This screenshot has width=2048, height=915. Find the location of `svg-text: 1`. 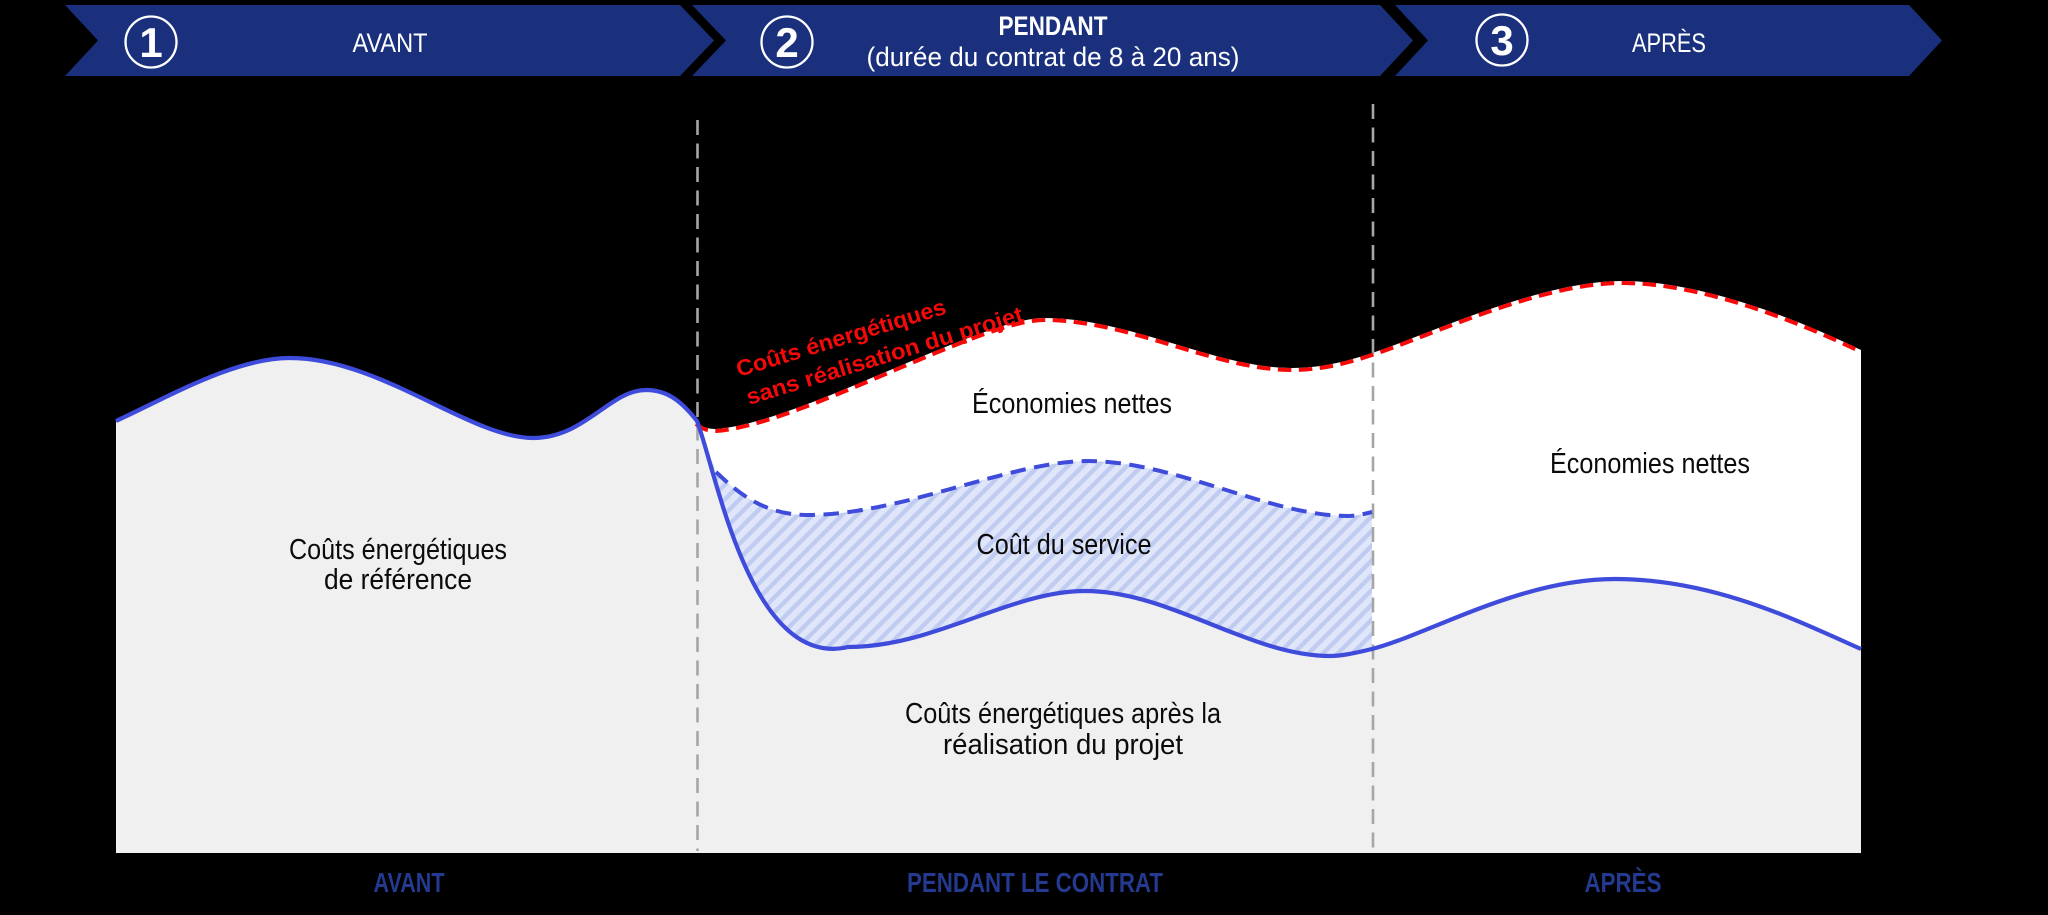

svg-text: 1 is located at coordinates (150, 42).